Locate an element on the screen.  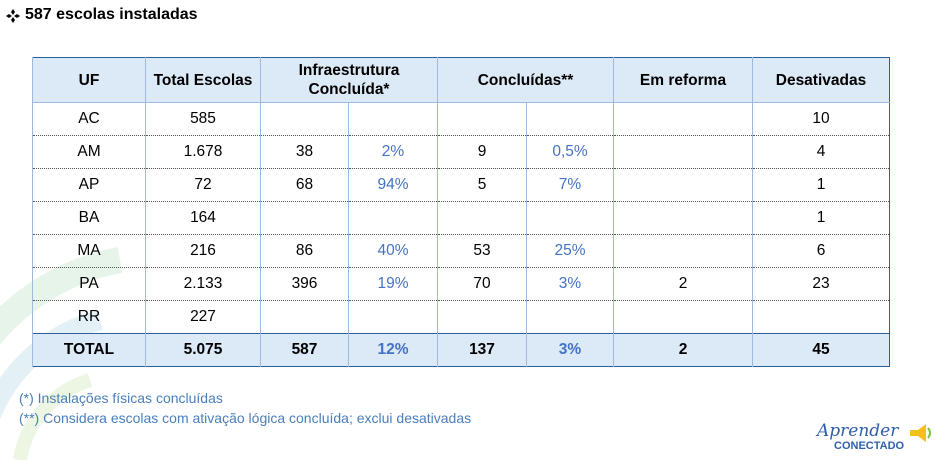
table-cell: 68 is located at coordinates (304, 185).